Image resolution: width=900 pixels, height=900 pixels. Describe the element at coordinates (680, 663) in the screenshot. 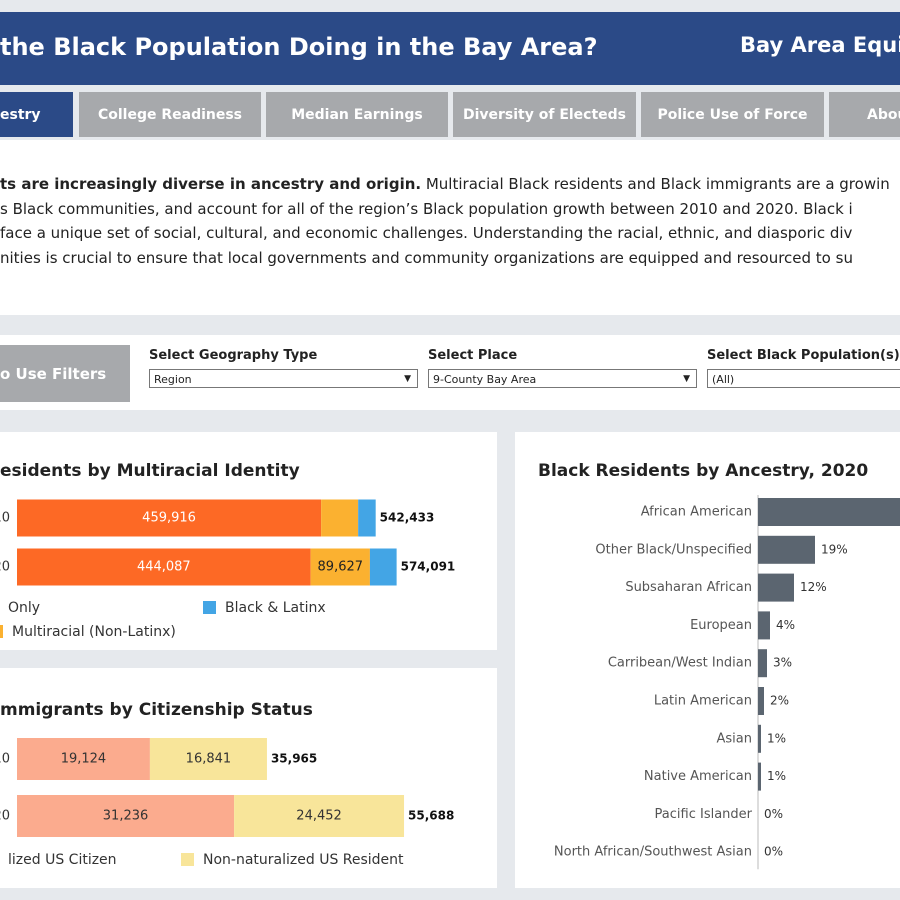

I see `y-tick-label: Carribean/West Indian` at that location.